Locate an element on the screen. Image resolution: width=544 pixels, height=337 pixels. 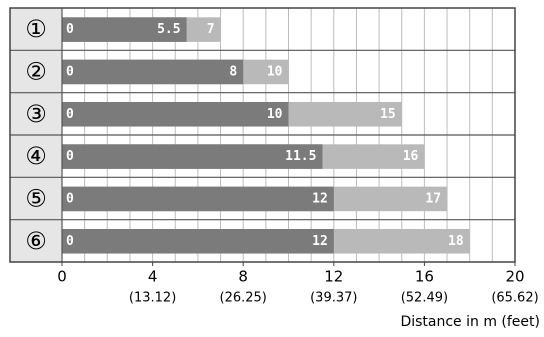
row-label: ⑥ is located at coordinates (36, 241).